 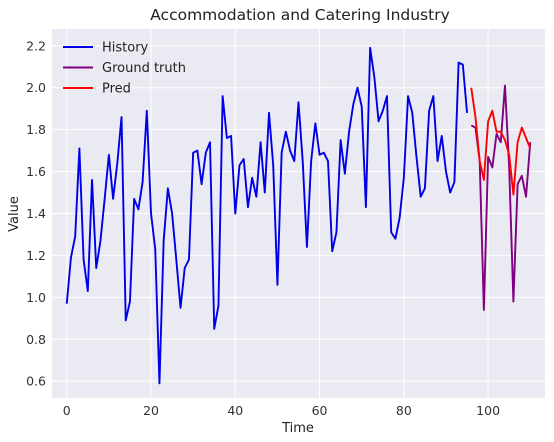 What do you see at coordinates (36, 297) in the screenshot?
I see `y-tick-label: 1.0` at bounding box center [36, 297].